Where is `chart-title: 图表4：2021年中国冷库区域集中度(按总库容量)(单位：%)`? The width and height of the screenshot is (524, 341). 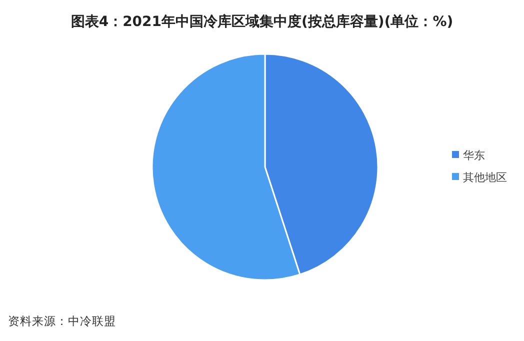
chart-title: 图表4：2021年中国冷库区域集中度(按总库容量)(单位：%) is located at coordinates (262, 21).